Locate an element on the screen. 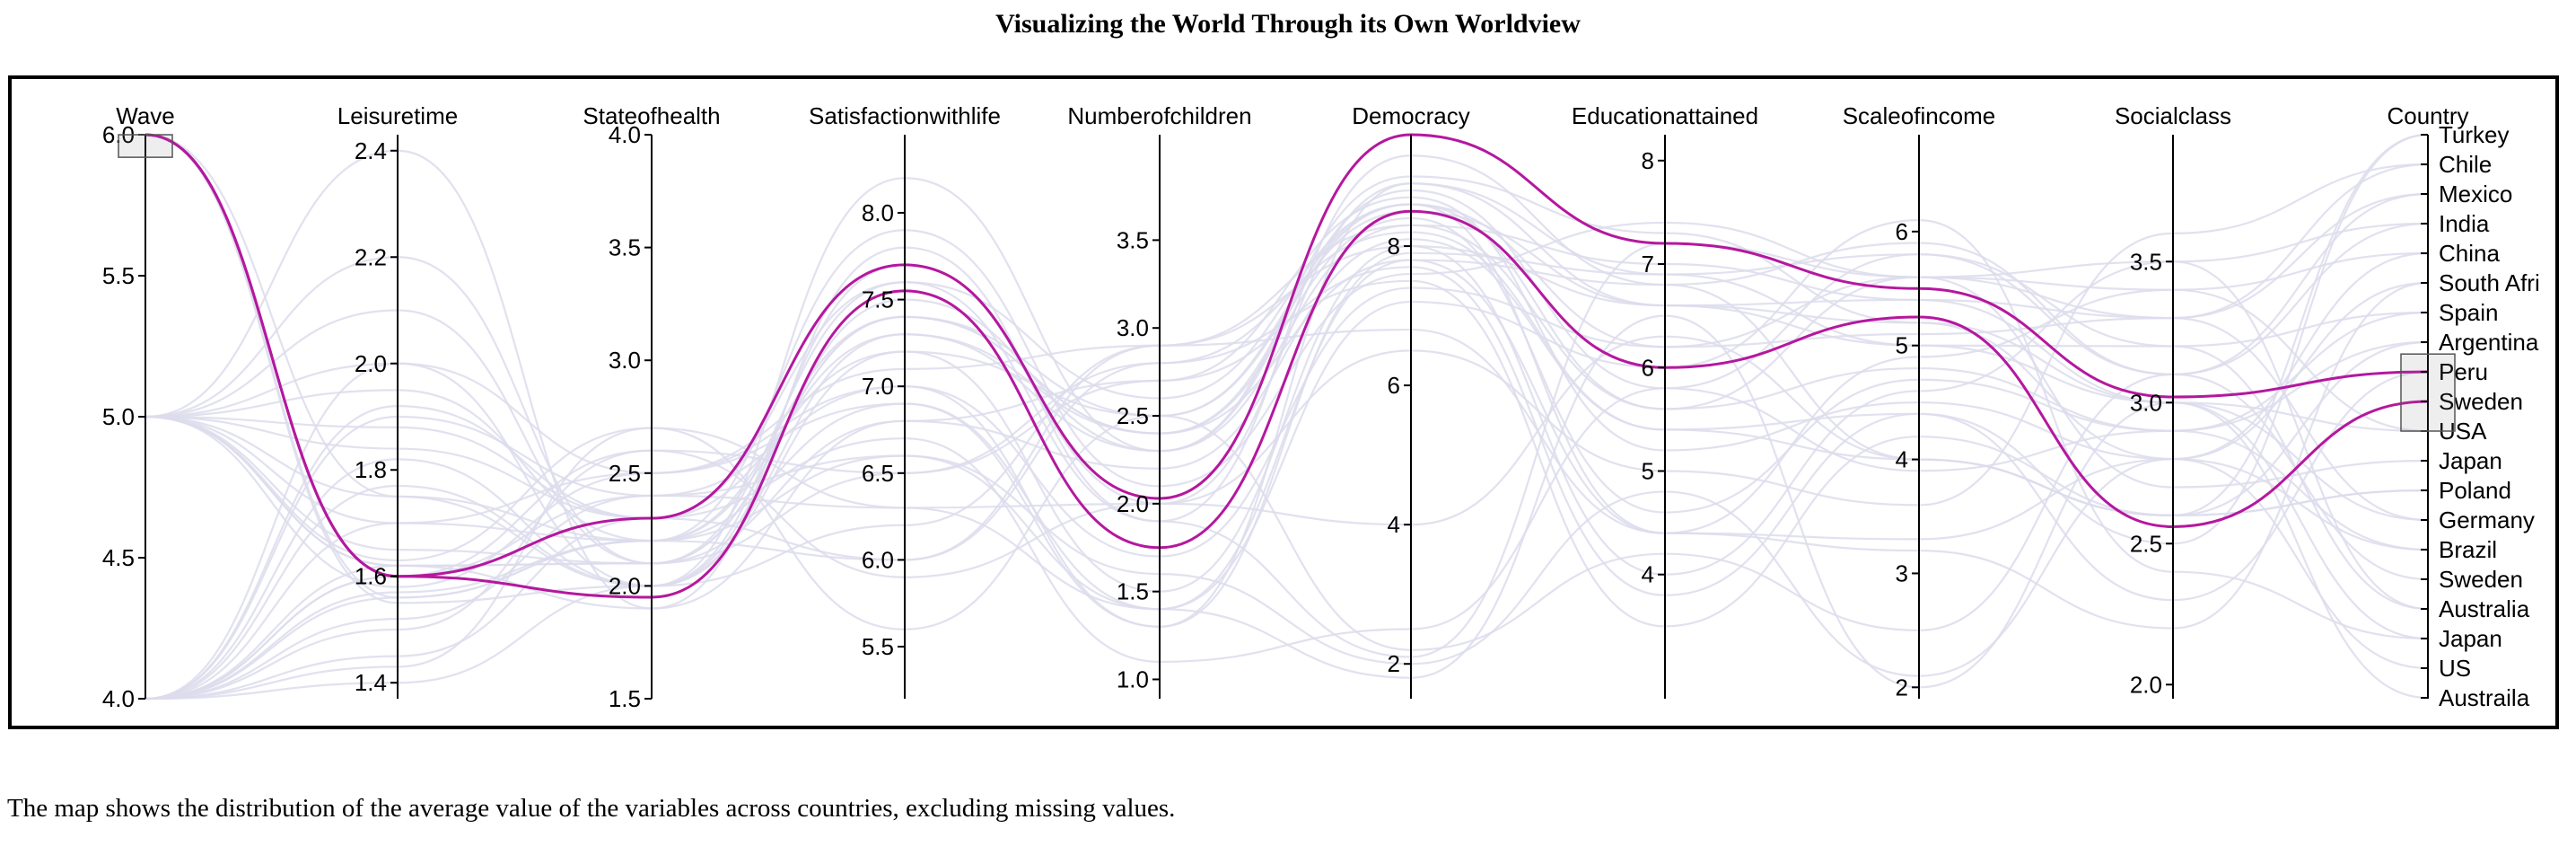 The height and width of the screenshot is (846, 2576). category-label-austraila: Austraila is located at coordinates (2484, 697).